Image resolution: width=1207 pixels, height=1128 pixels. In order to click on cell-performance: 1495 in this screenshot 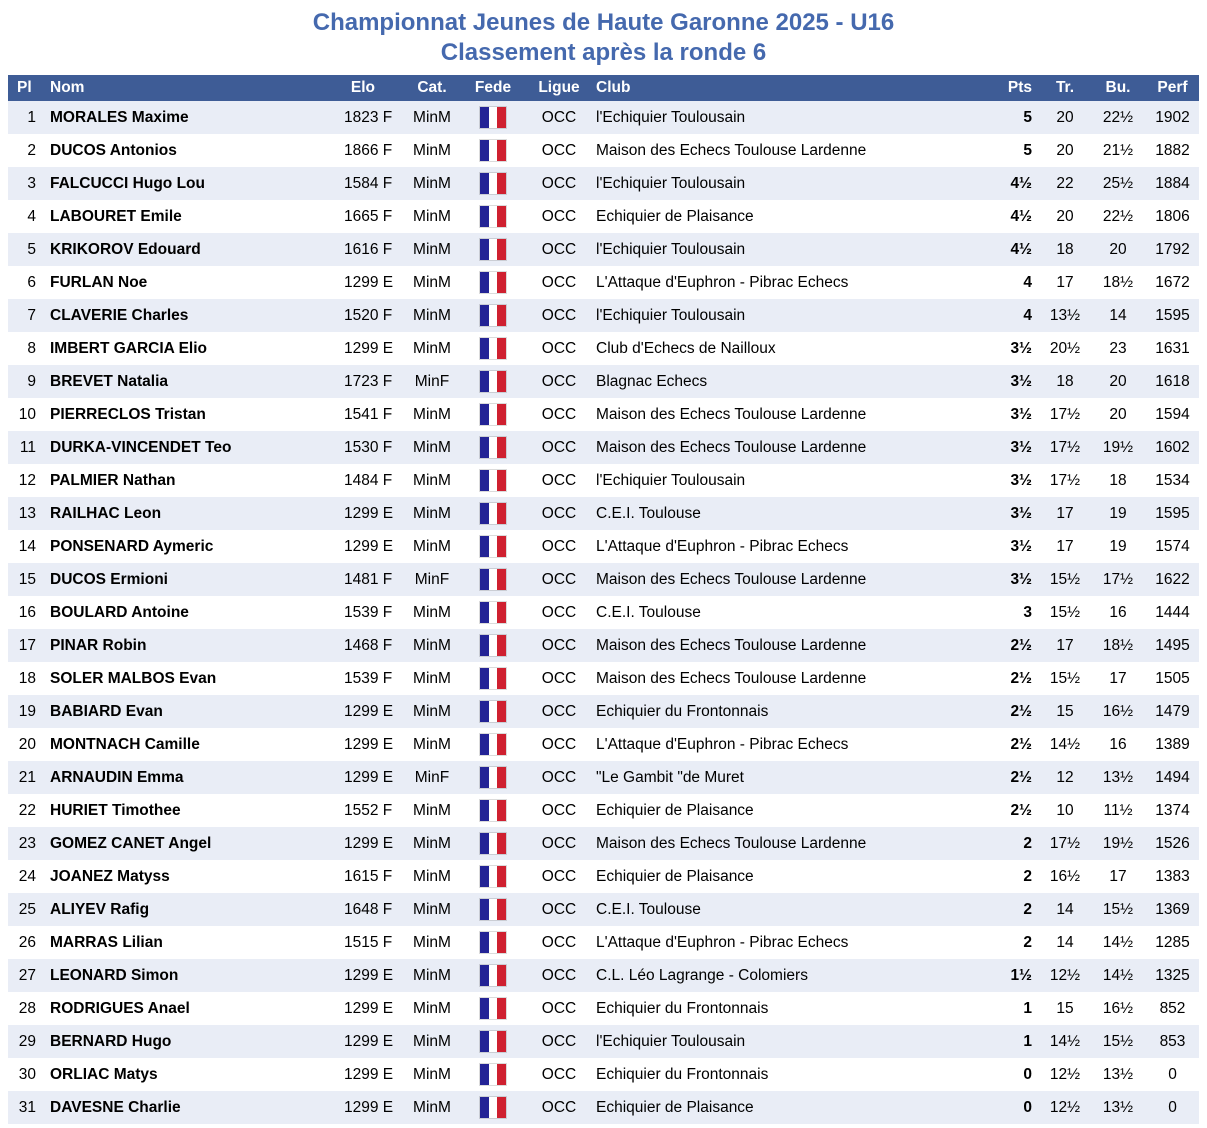, I will do `click(1172, 645)`.